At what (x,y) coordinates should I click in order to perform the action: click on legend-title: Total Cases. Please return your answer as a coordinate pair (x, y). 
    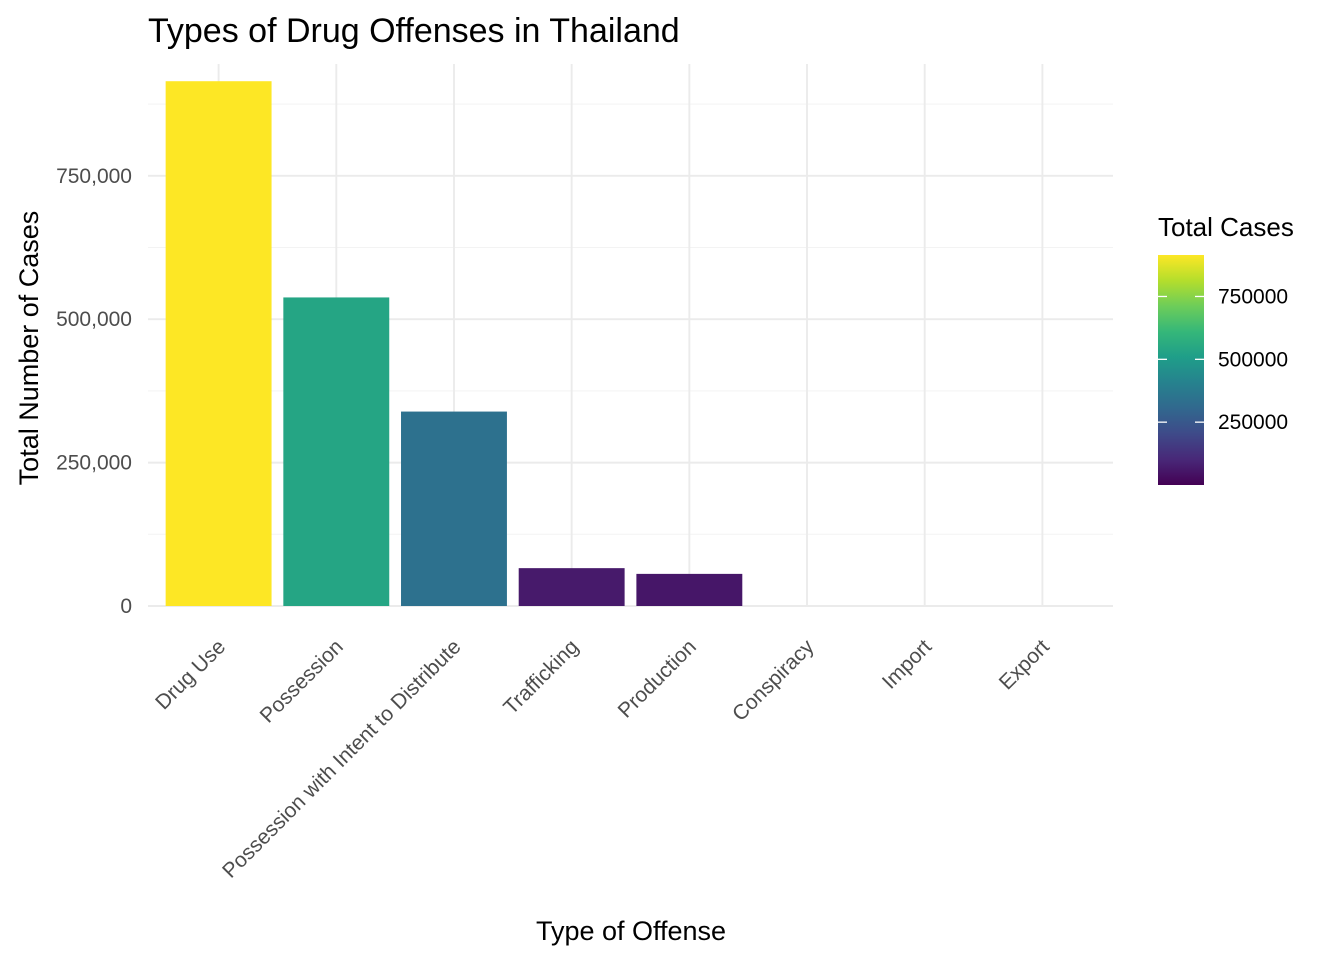
    Looking at the image, I should click on (1226, 227).